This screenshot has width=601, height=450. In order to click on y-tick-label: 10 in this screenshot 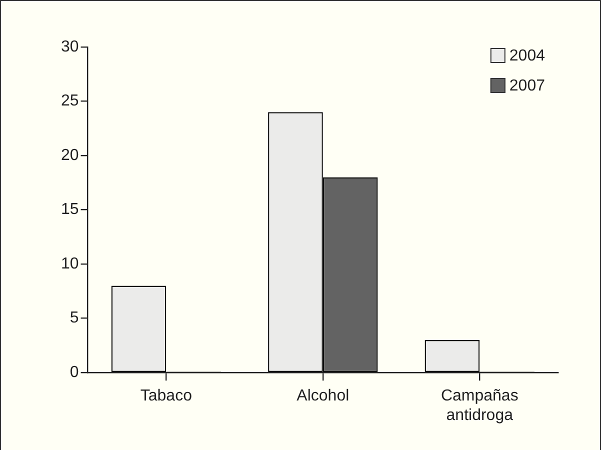, I will do `click(70, 263)`.